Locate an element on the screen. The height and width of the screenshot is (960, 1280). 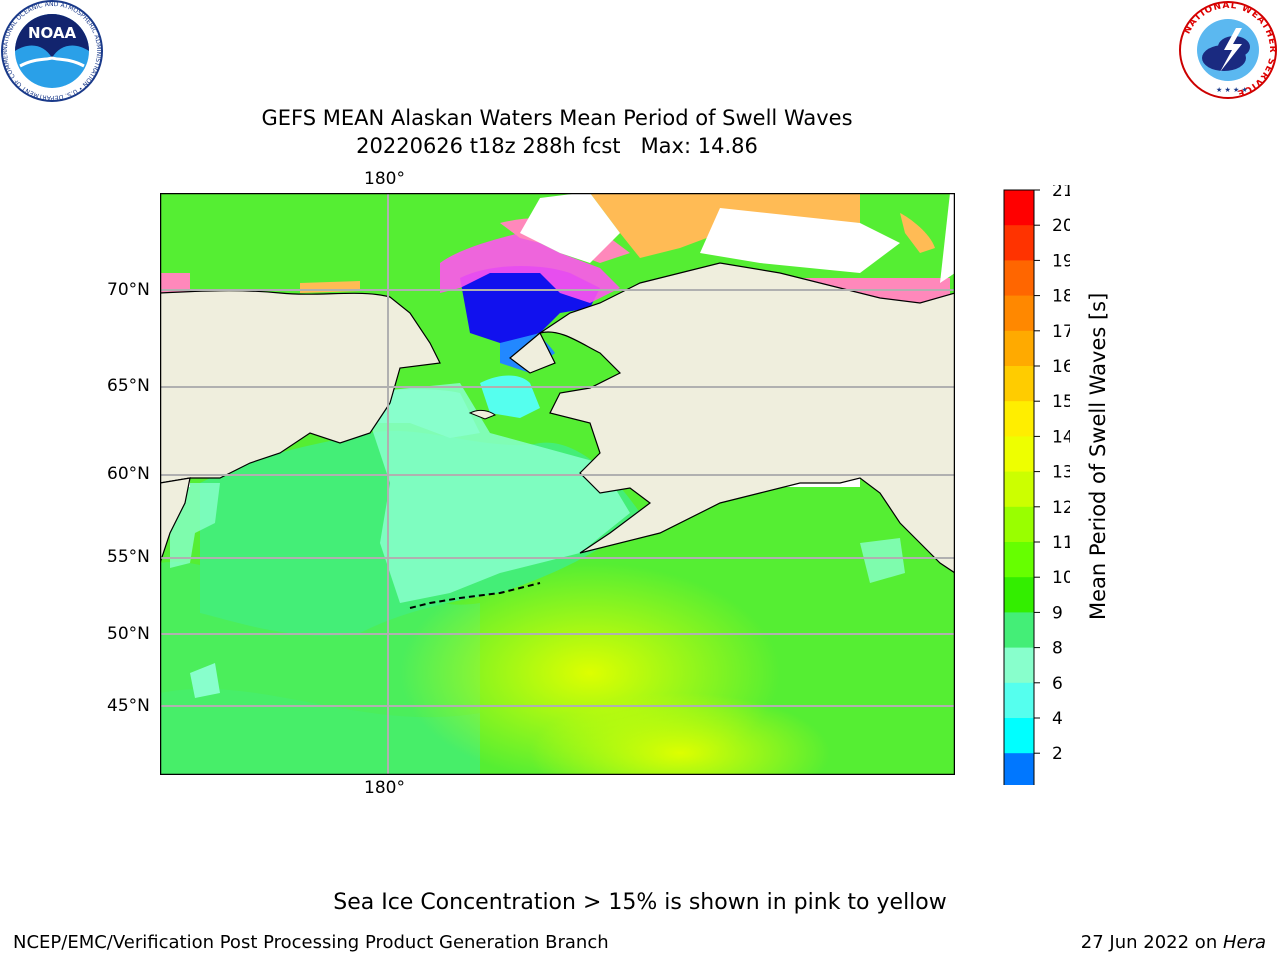
colorbar-tick-label: 12 is located at coordinates (1061, 508).